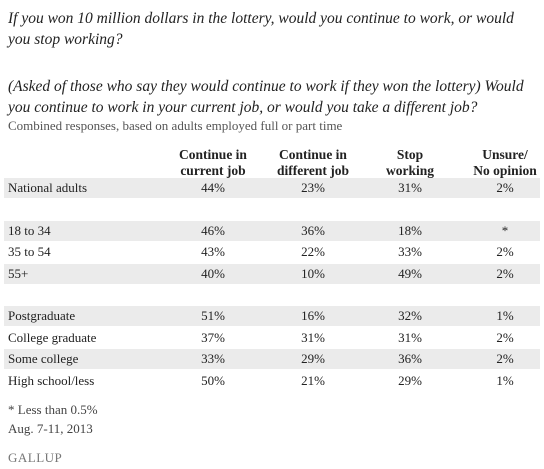  I want to click on cell: 21%, so click(313, 380).